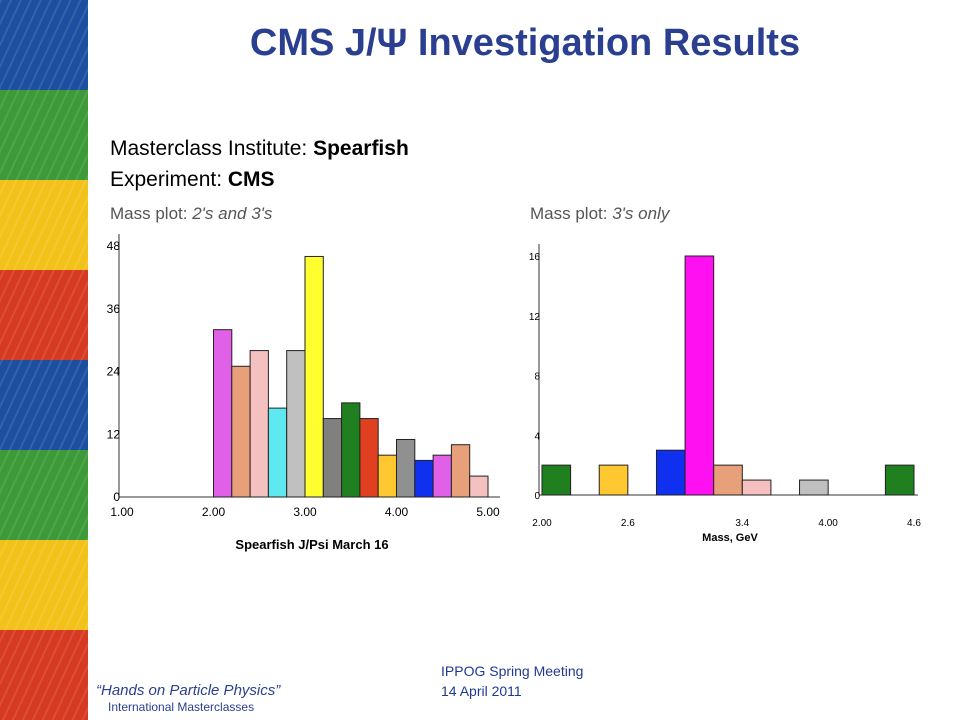  Describe the element at coordinates (169, 179) in the screenshot. I see `experiment-label: Experiment:` at that location.